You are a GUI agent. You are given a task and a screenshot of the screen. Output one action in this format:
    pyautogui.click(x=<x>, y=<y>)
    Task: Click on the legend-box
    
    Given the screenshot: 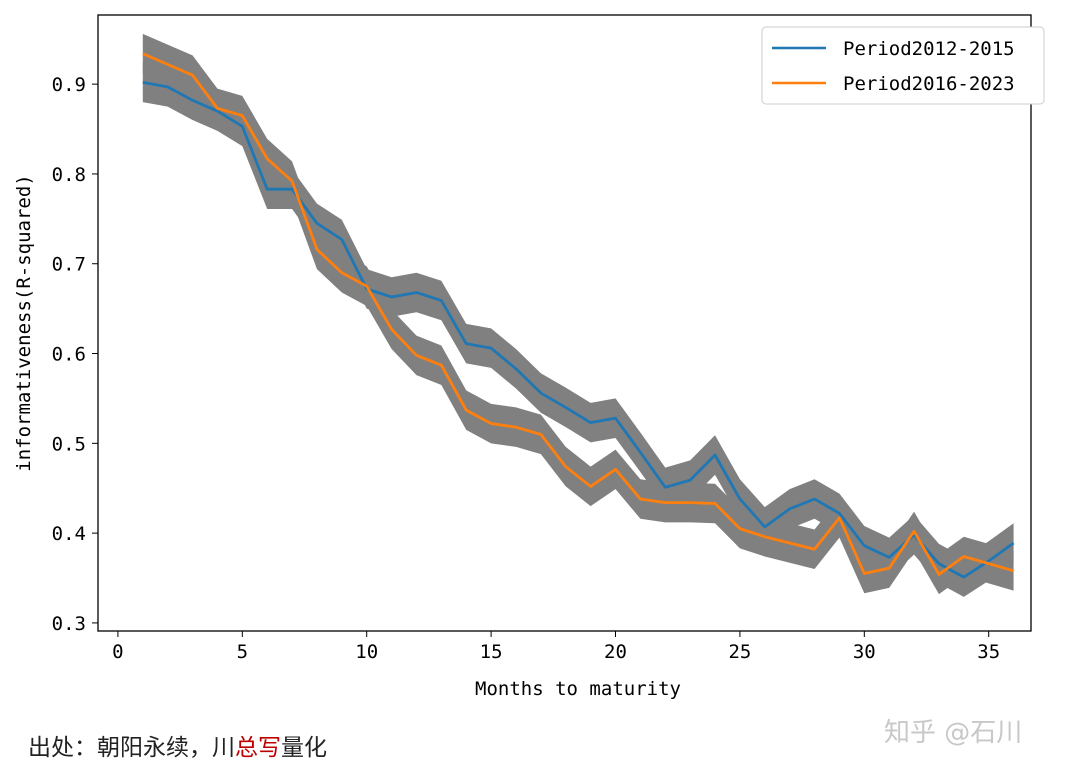 What is the action you would take?
    pyautogui.click(x=903, y=65)
    